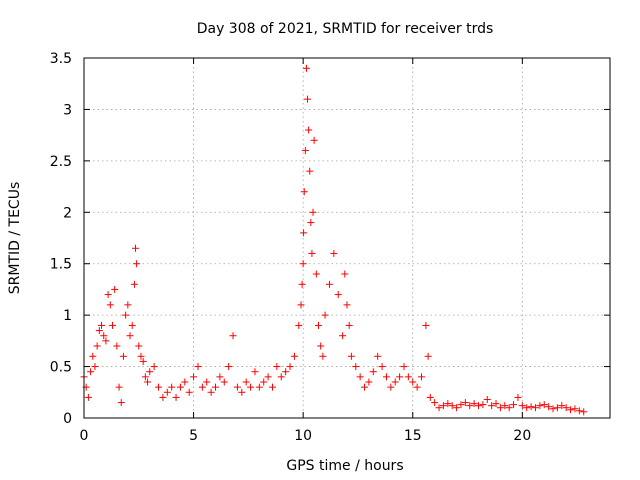 The width and height of the screenshot is (640, 480). I want to click on y-tick-label: 3, so click(67, 110).